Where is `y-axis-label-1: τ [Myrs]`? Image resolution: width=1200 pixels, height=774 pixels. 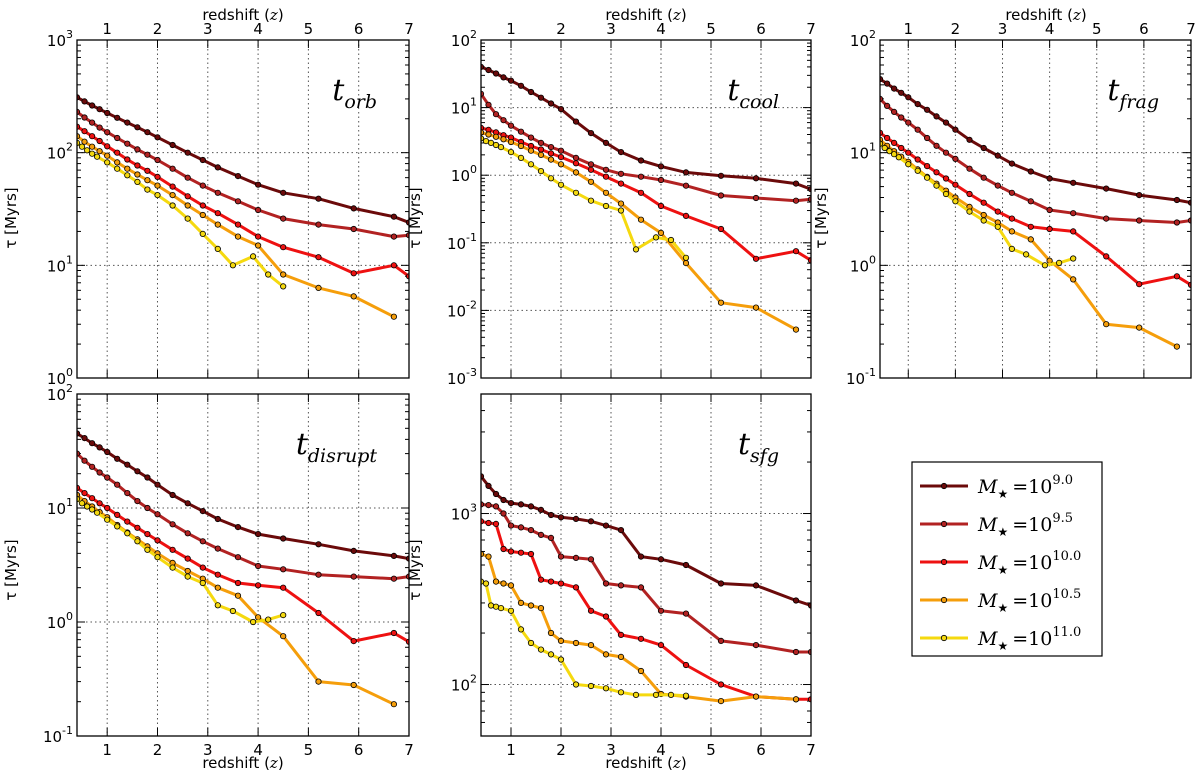
y-axis-label-1: τ [Myrs] is located at coordinates (11, 217).